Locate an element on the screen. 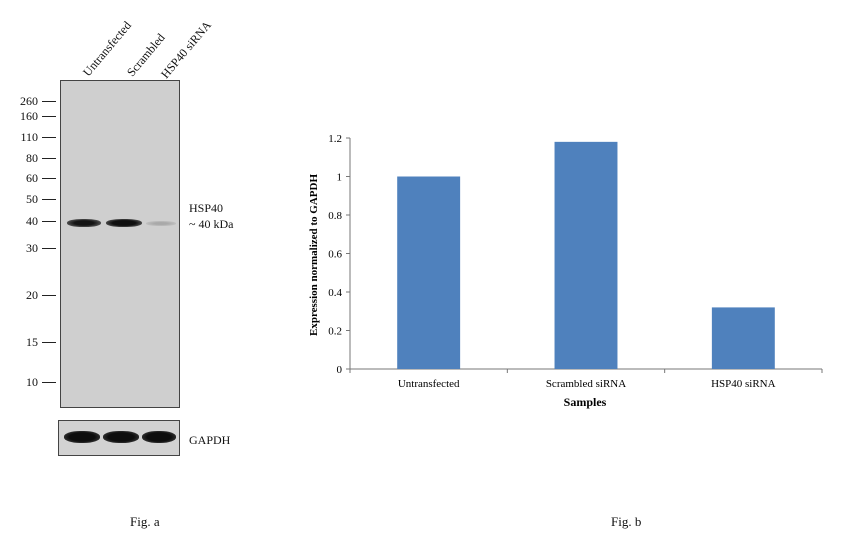 This screenshot has width=860, height=558. gapdh-band-scrambled is located at coordinates (121, 437).